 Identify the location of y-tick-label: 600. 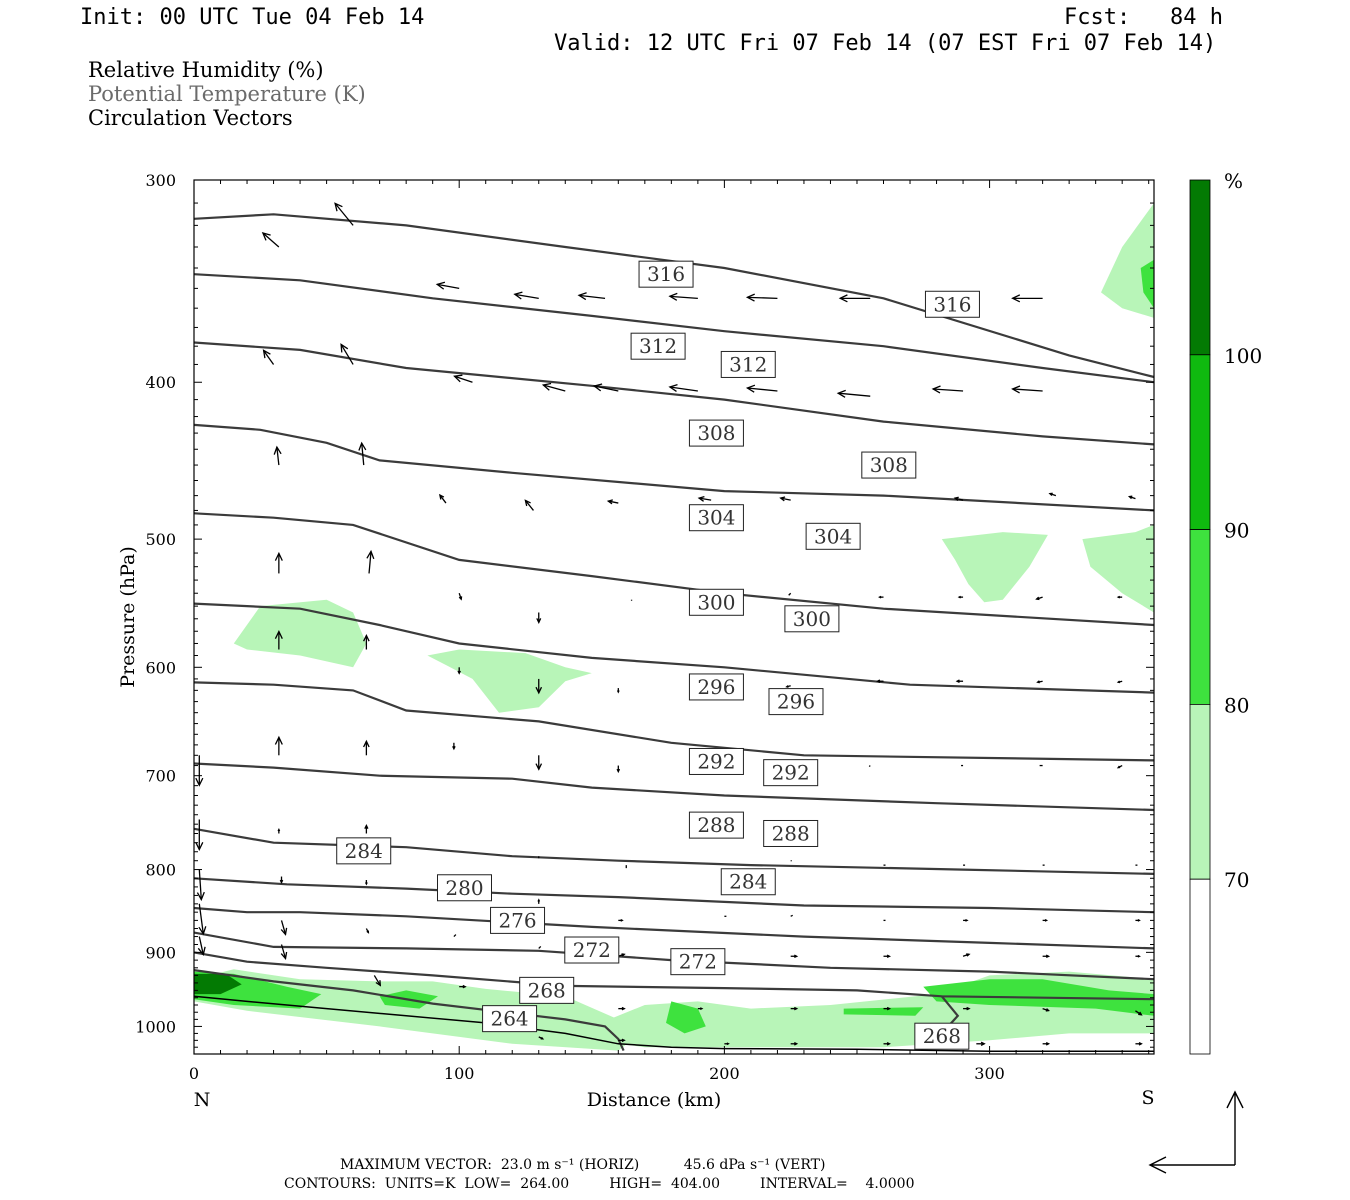
(160, 667).